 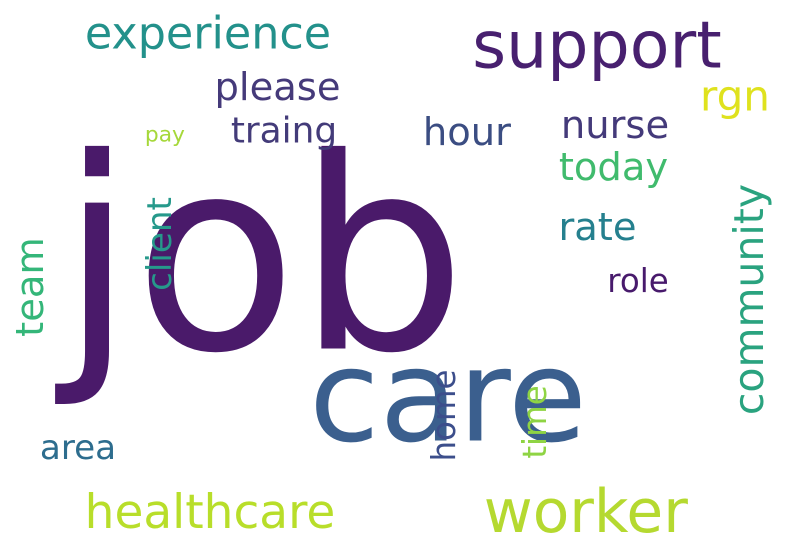 I want to click on word-experience: experience, so click(x=208, y=34).